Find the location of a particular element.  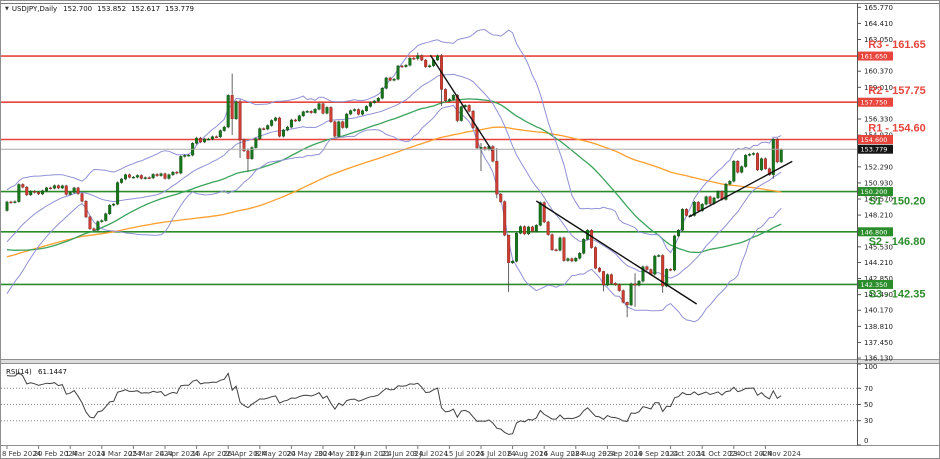

price-axis-tick-label: 164.410 is located at coordinates (878, 24).